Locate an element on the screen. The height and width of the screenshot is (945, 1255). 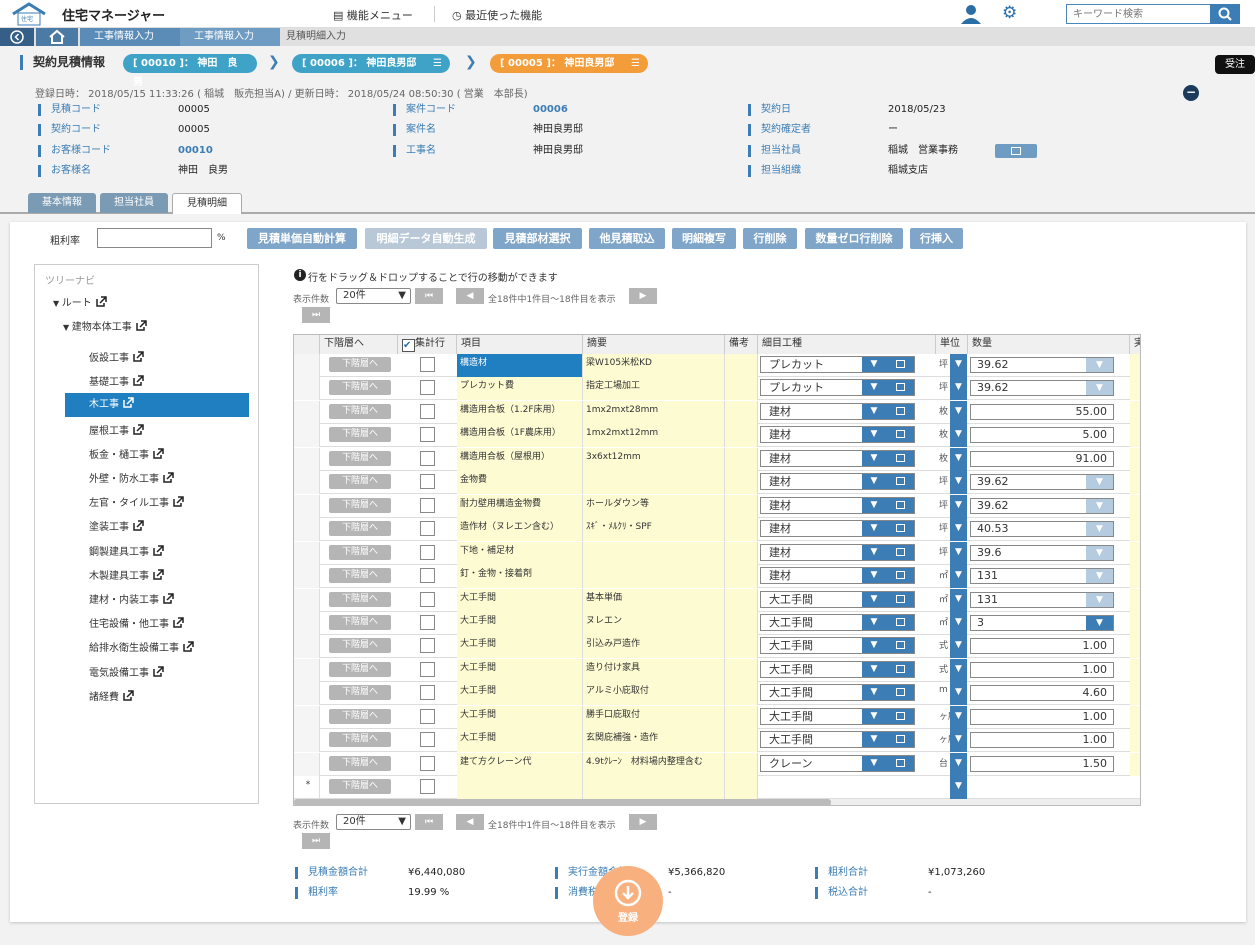
gear-icon: ⚙ is located at coordinates (1010, 13).